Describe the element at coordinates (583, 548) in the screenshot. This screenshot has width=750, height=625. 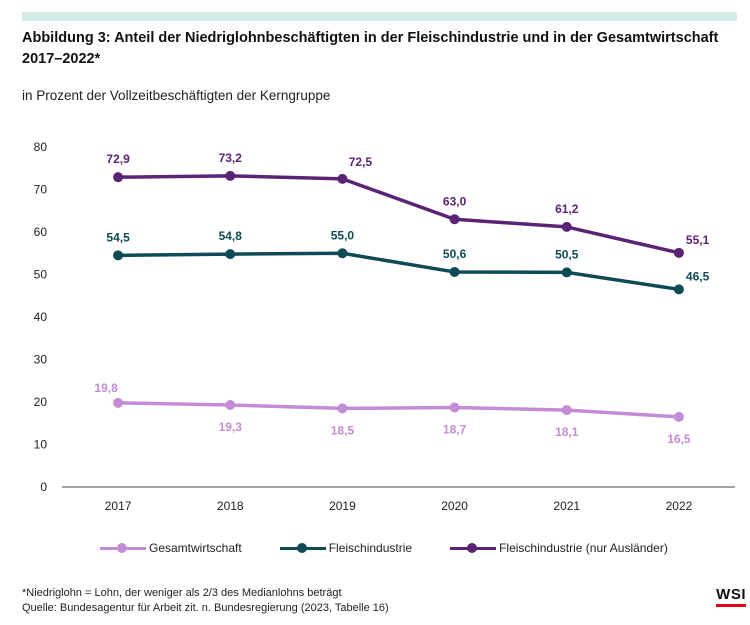
I see `legend-label-fleischindustrie-auslaender: Fleischindustrie (nur Ausländer)` at that location.